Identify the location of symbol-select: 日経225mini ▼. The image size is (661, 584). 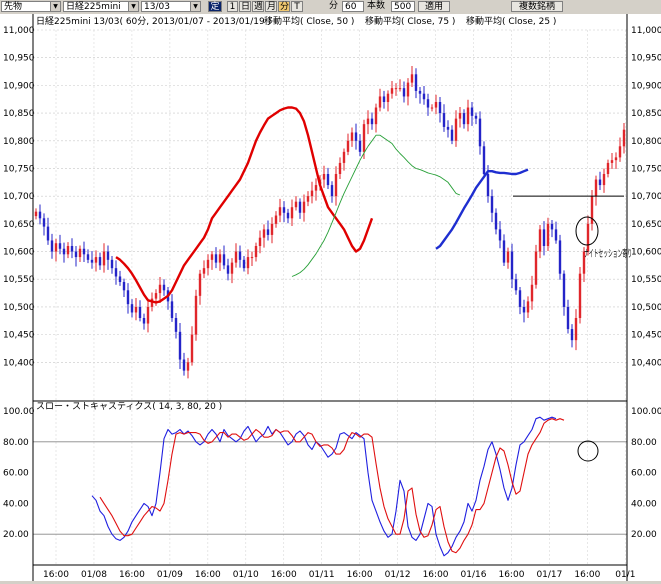
(101, 6).